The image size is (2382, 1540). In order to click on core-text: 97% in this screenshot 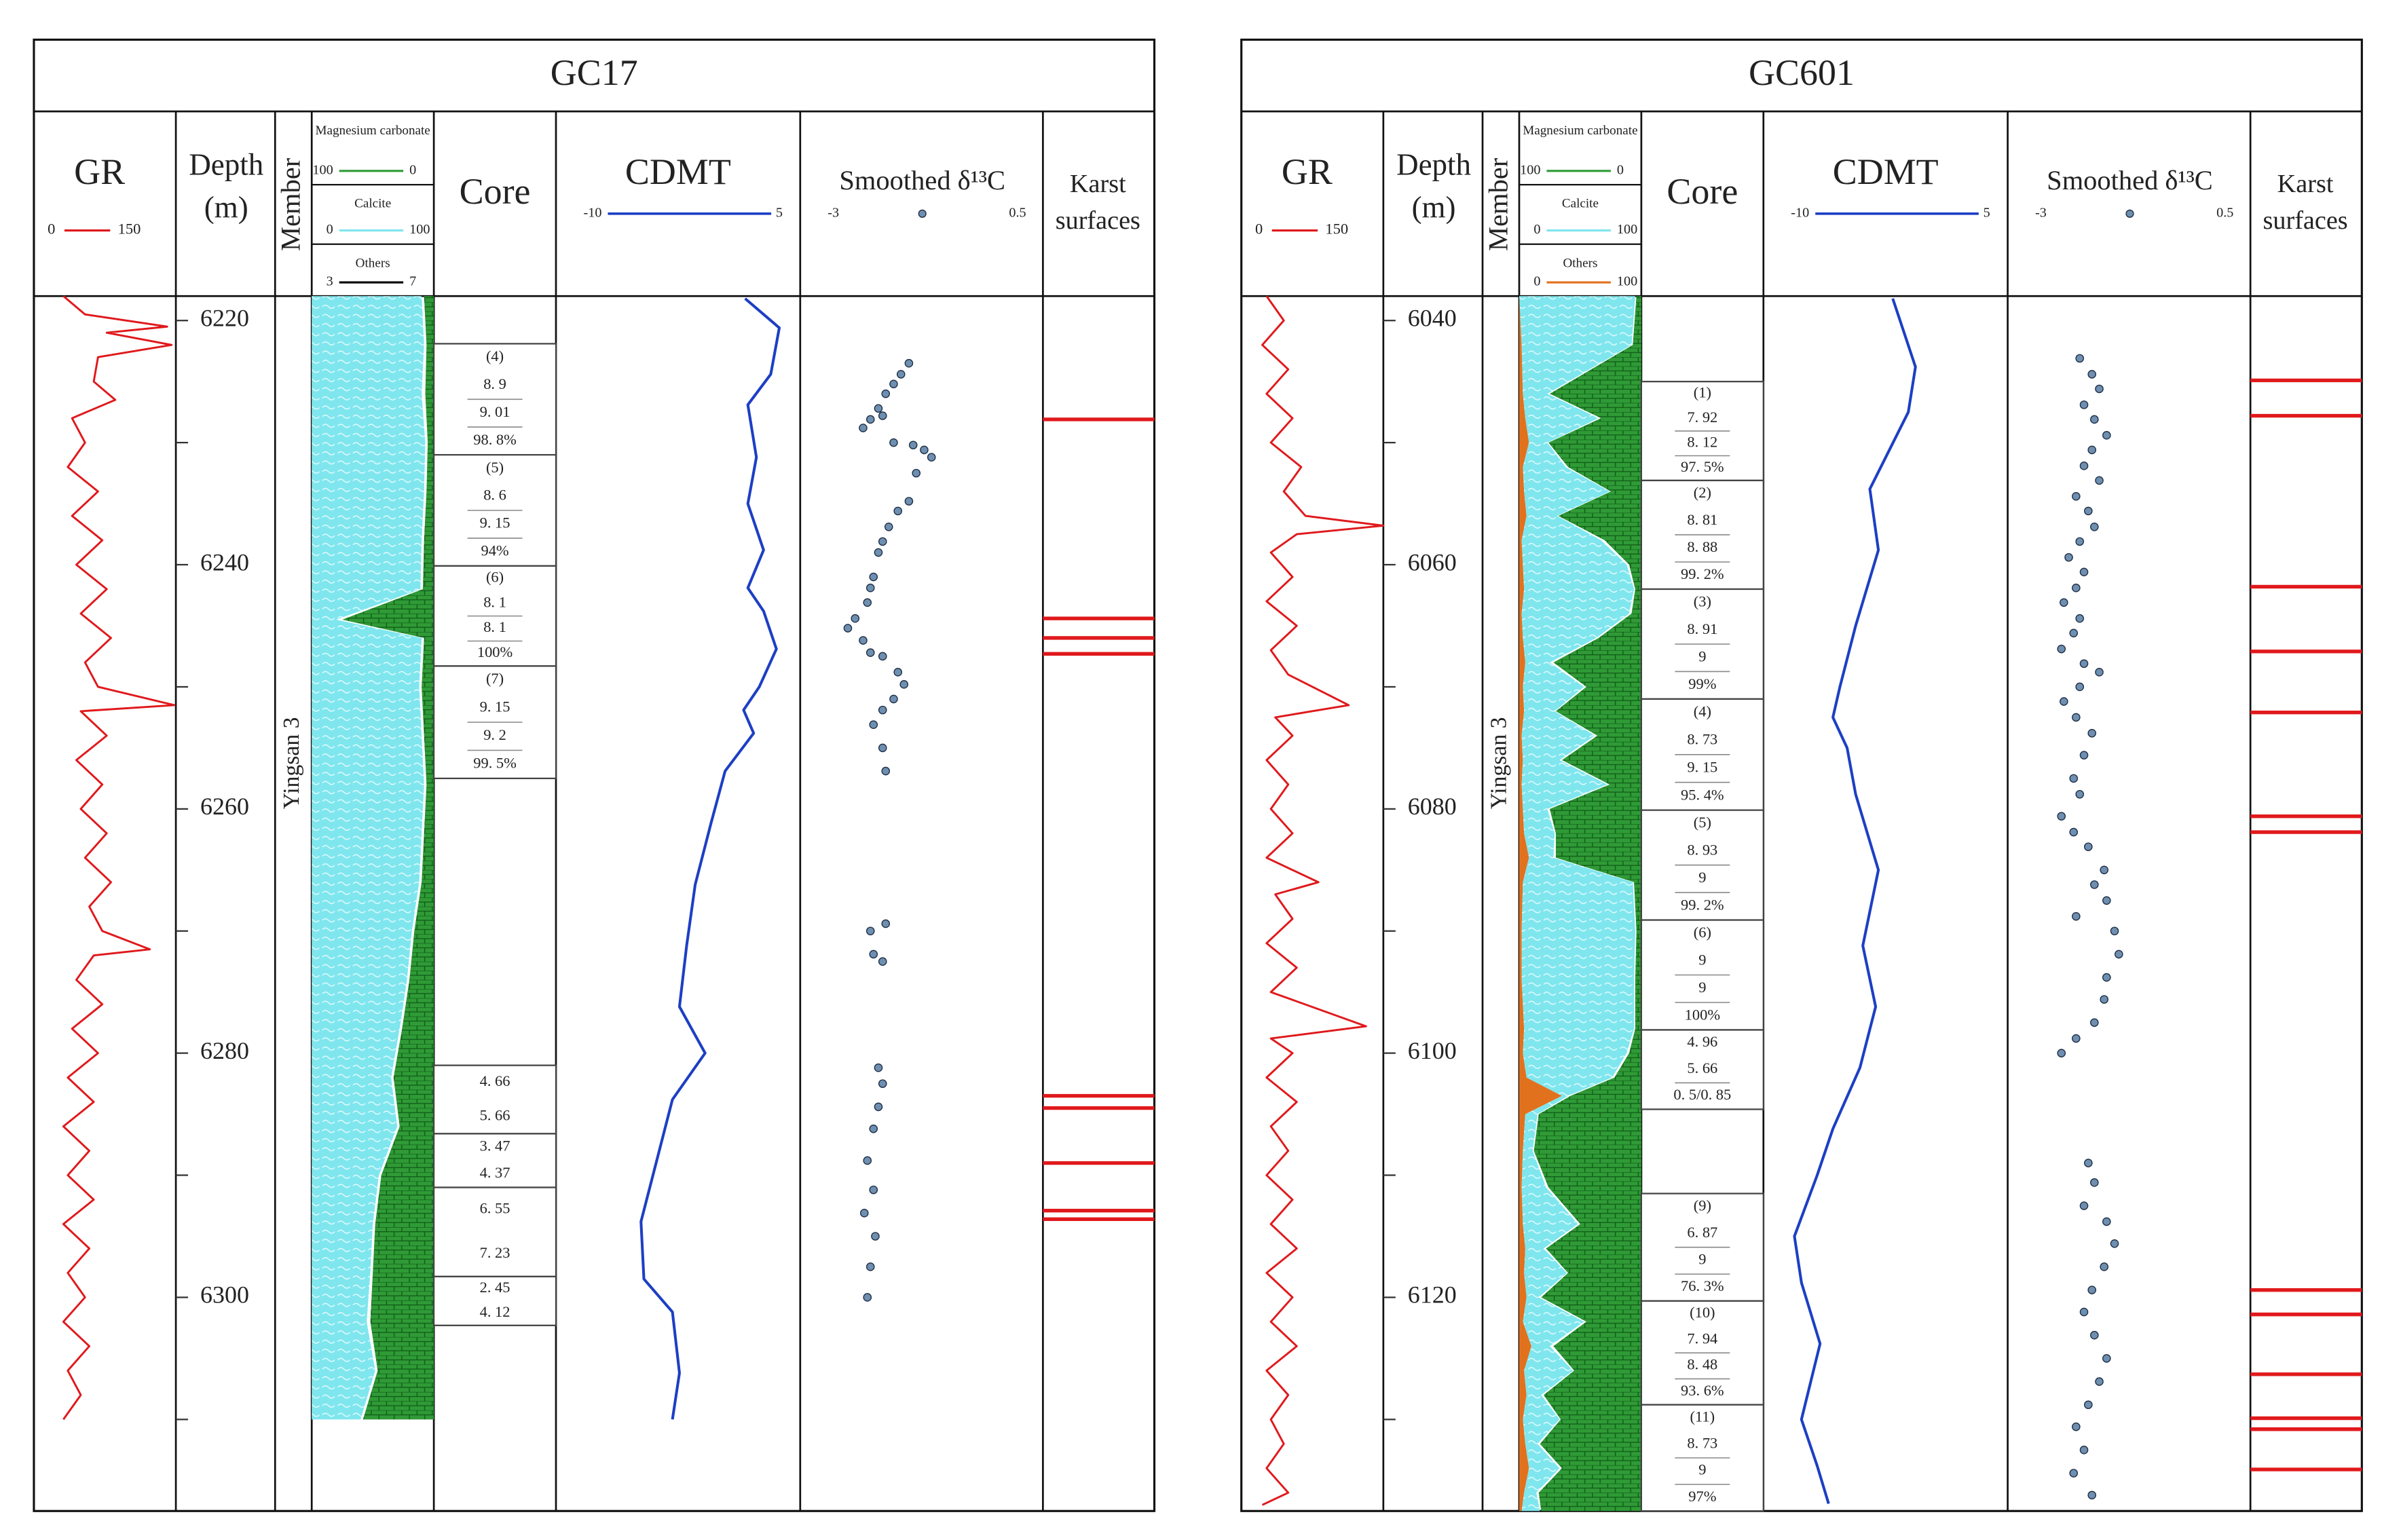, I will do `click(1702, 1497)`.